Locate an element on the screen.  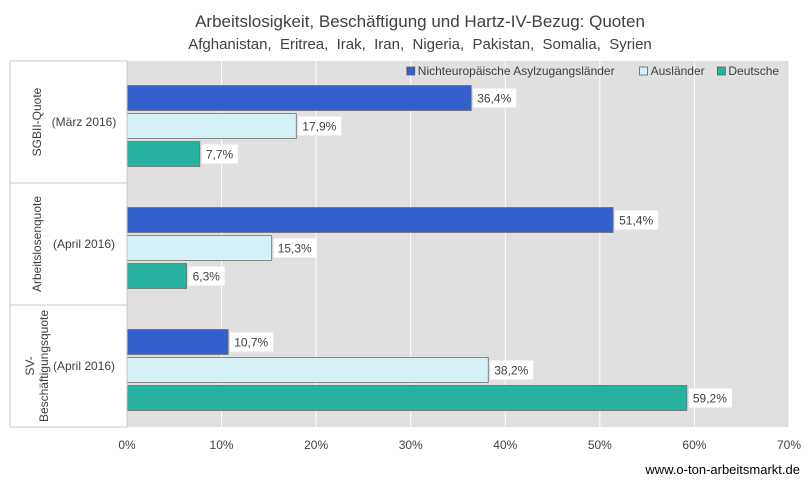
legend-label: Deutsche is located at coordinates (753, 71).